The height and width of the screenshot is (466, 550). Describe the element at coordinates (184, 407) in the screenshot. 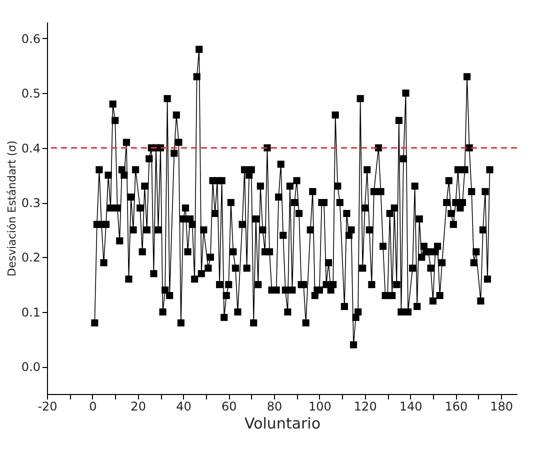

I see `x-tick-label: 40` at that location.